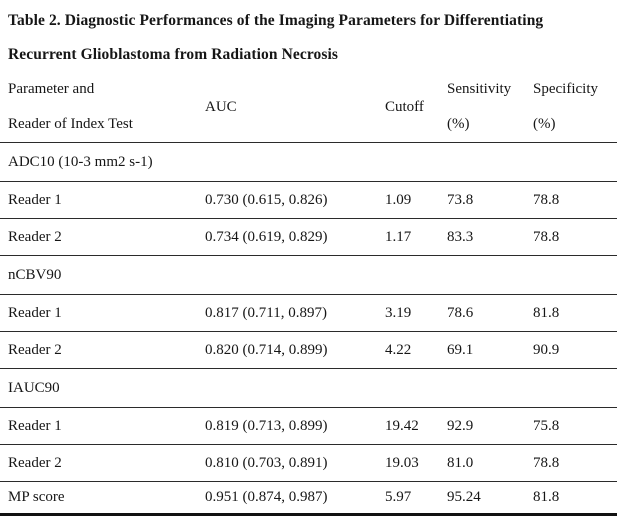 The image size is (617, 517). I want to click on cell-sensitivity: 95.24, so click(464, 497).